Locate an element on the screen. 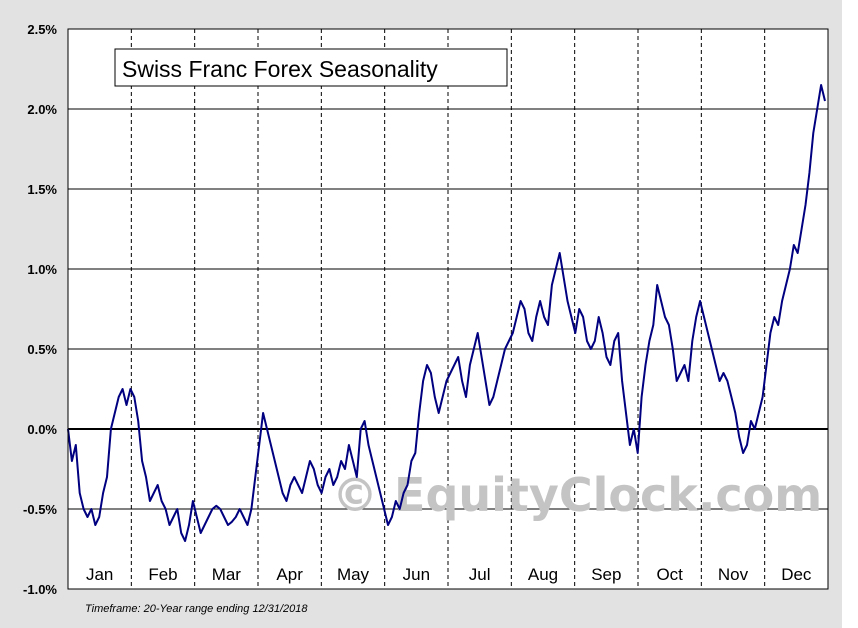 This screenshot has width=858, height=628. x-tick-label: Oct is located at coordinates (669, 574).